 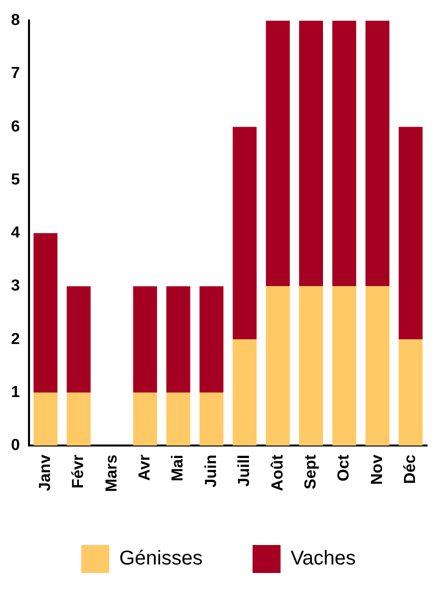 What do you see at coordinates (15, 286) in the screenshot?
I see `y-tick-label: 3` at bounding box center [15, 286].